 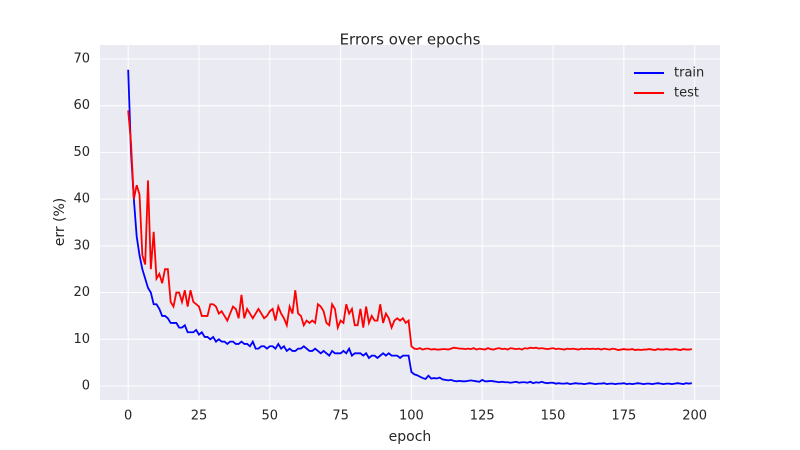 What do you see at coordinates (81, 339) in the screenshot?
I see `y-tick-label: 10` at bounding box center [81, 339].